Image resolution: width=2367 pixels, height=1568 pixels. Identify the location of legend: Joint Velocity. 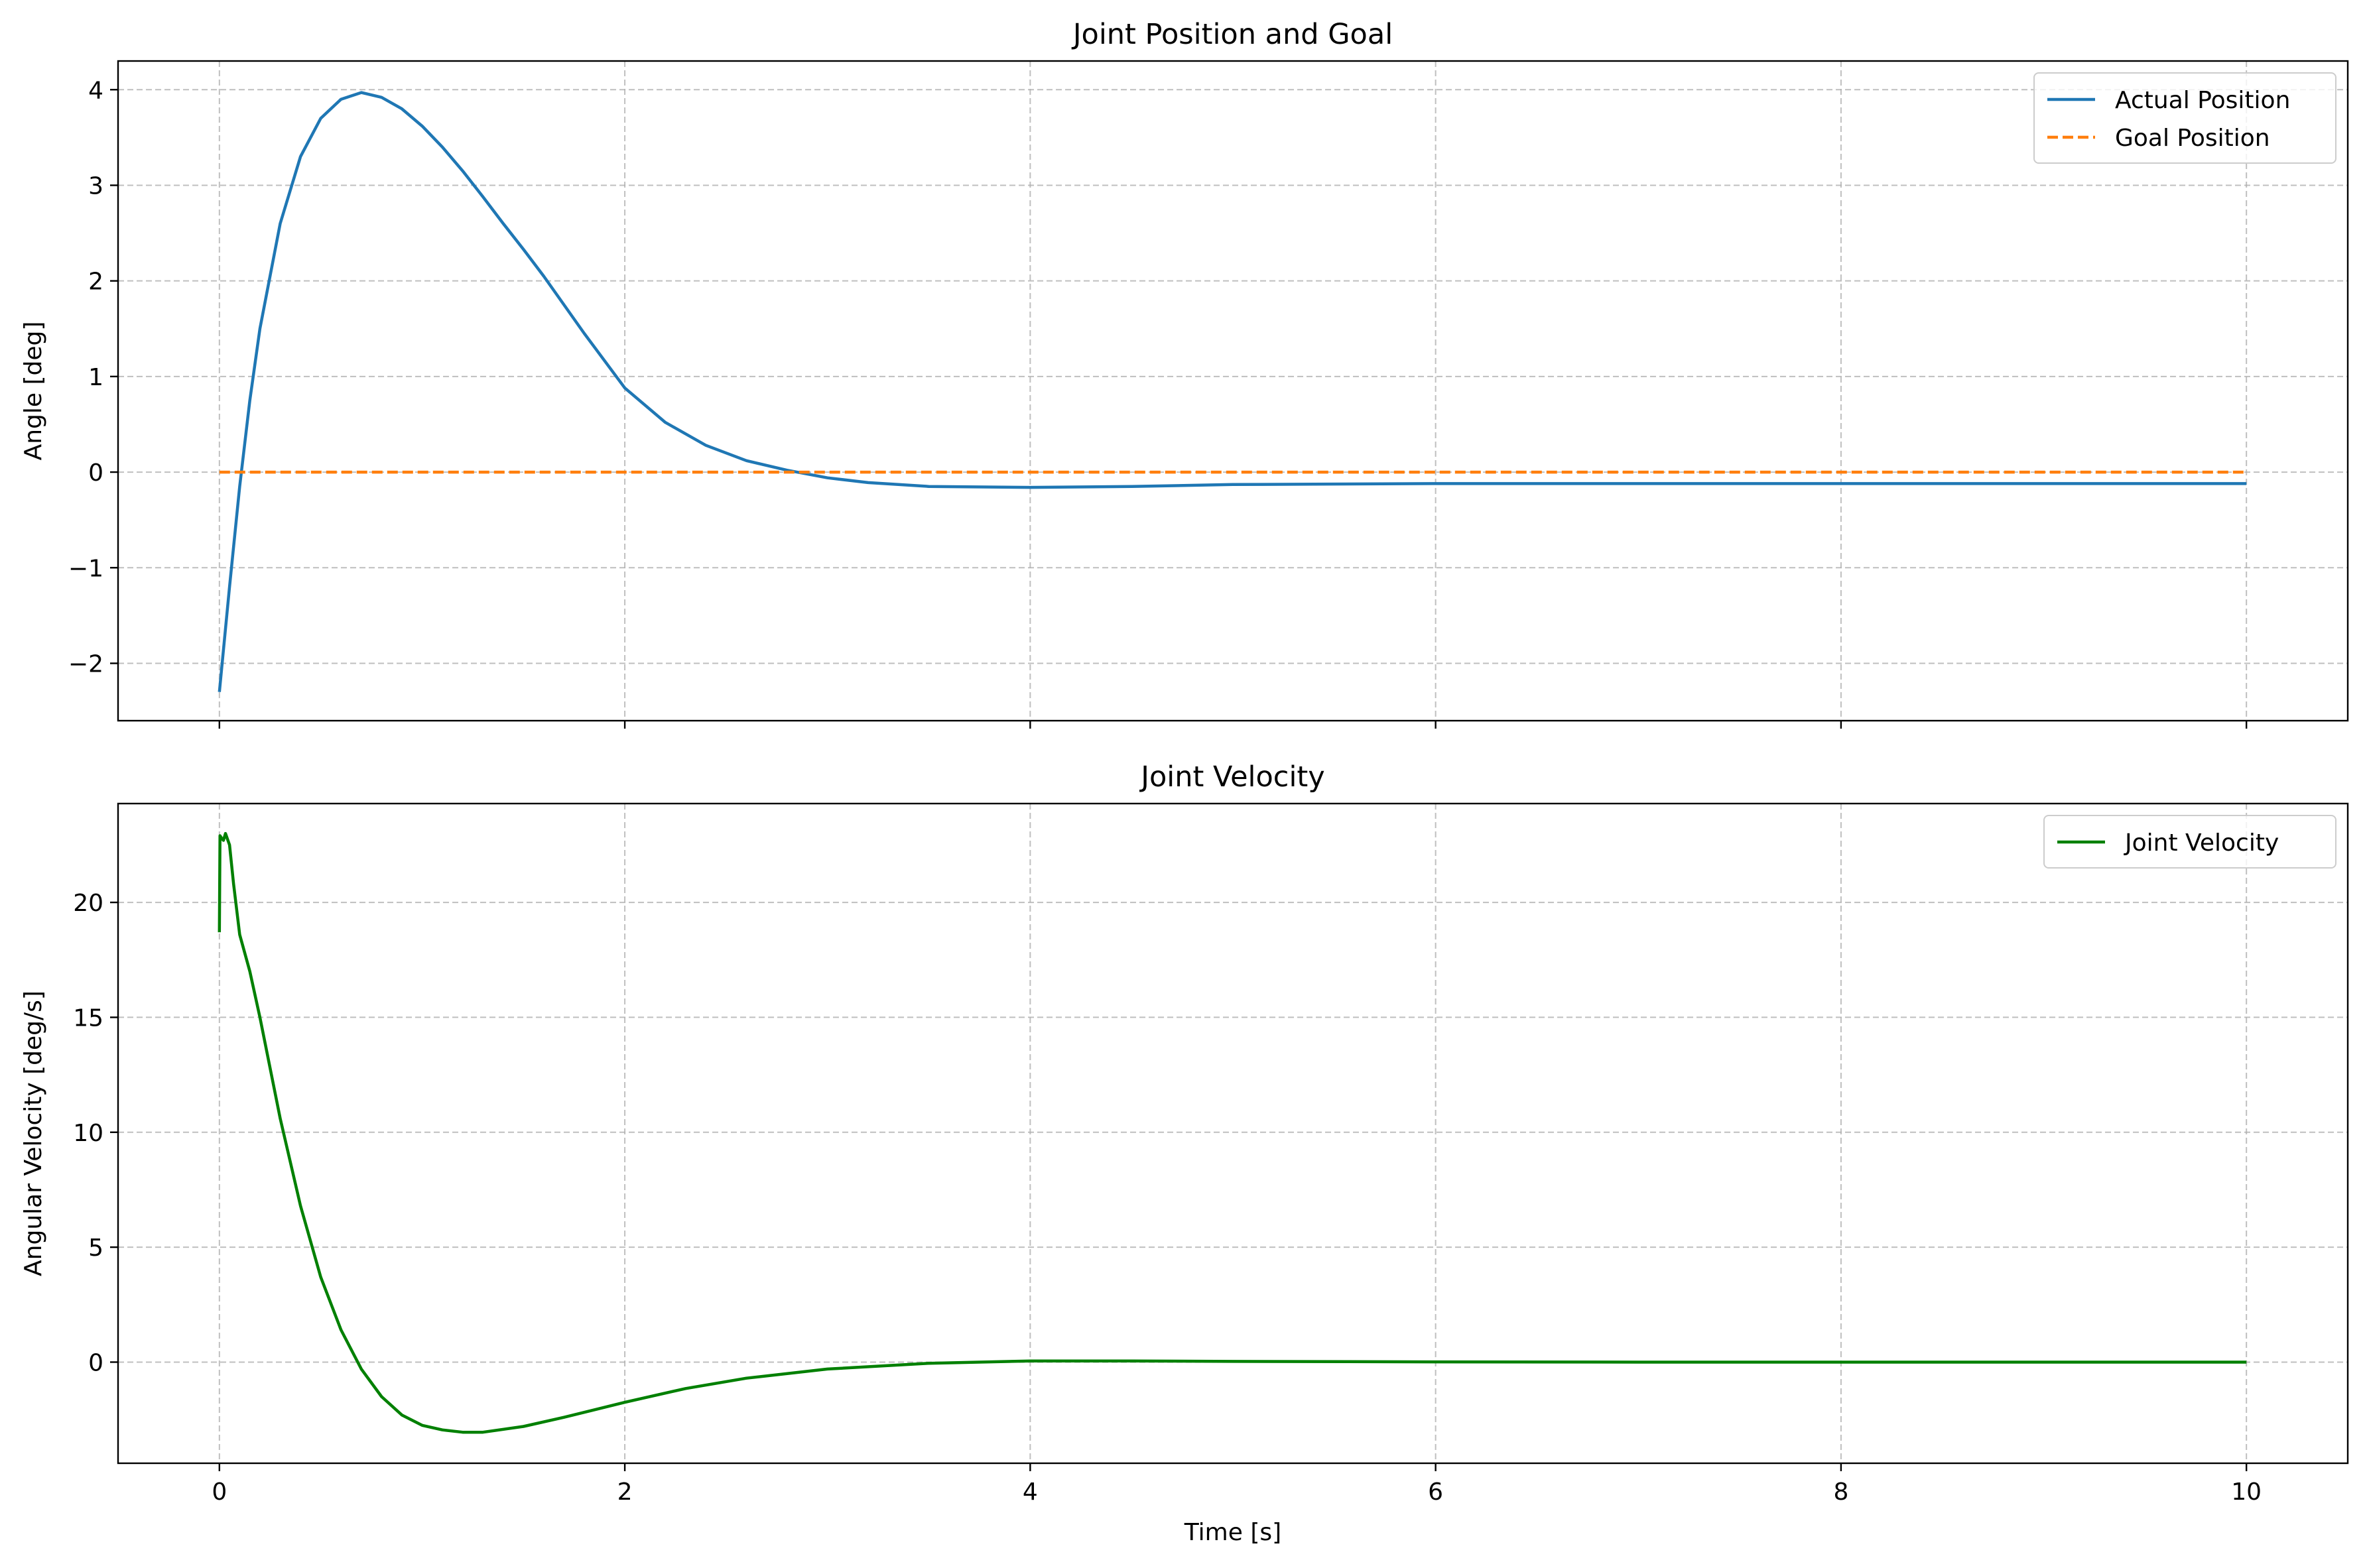
(2189, 842).